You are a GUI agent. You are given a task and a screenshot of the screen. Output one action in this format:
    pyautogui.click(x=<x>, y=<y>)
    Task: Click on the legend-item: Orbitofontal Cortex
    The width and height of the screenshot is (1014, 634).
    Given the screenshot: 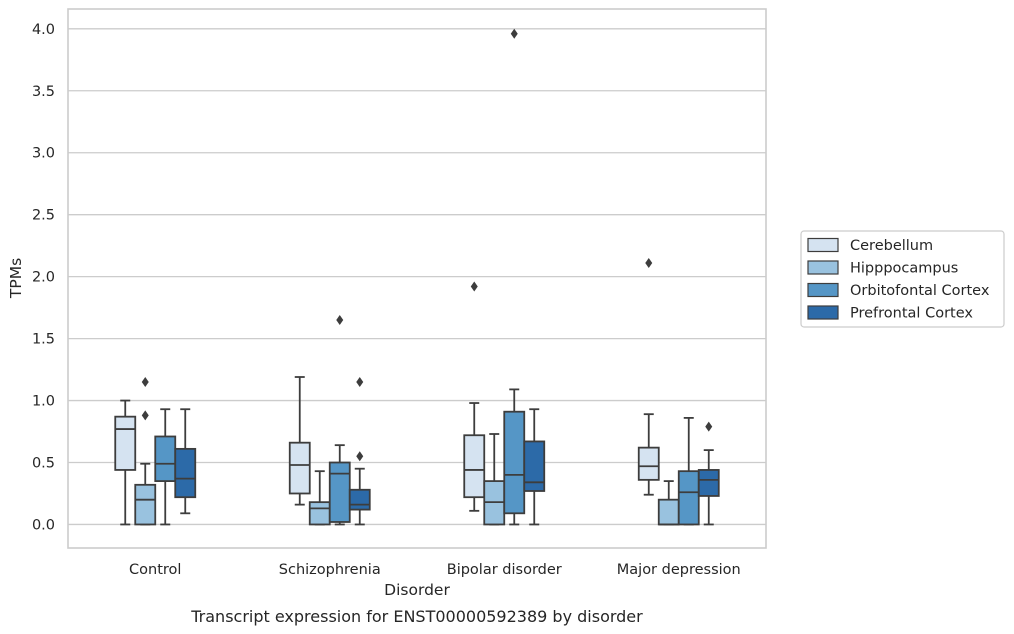 What is the action you would take?
    pyautogui.click(x=898, y=290)
    